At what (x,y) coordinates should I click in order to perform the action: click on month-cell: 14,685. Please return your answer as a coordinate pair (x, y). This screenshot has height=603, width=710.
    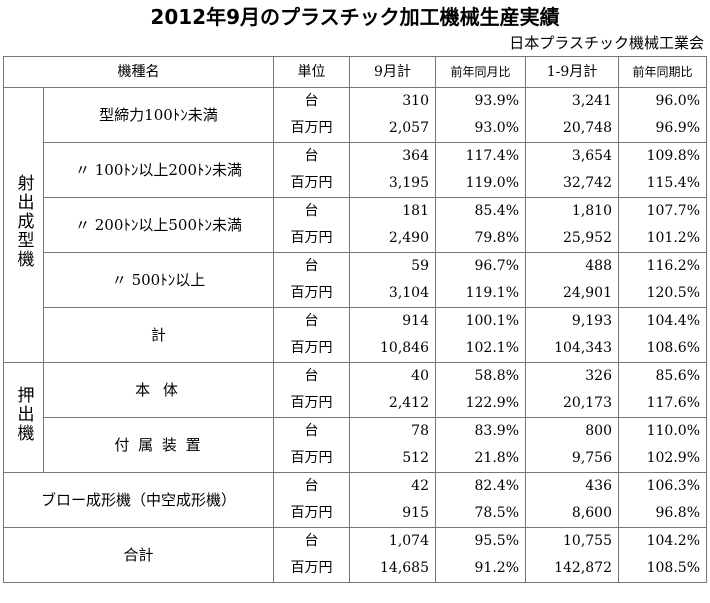
    Looking at the image, I should click on (392, 569).